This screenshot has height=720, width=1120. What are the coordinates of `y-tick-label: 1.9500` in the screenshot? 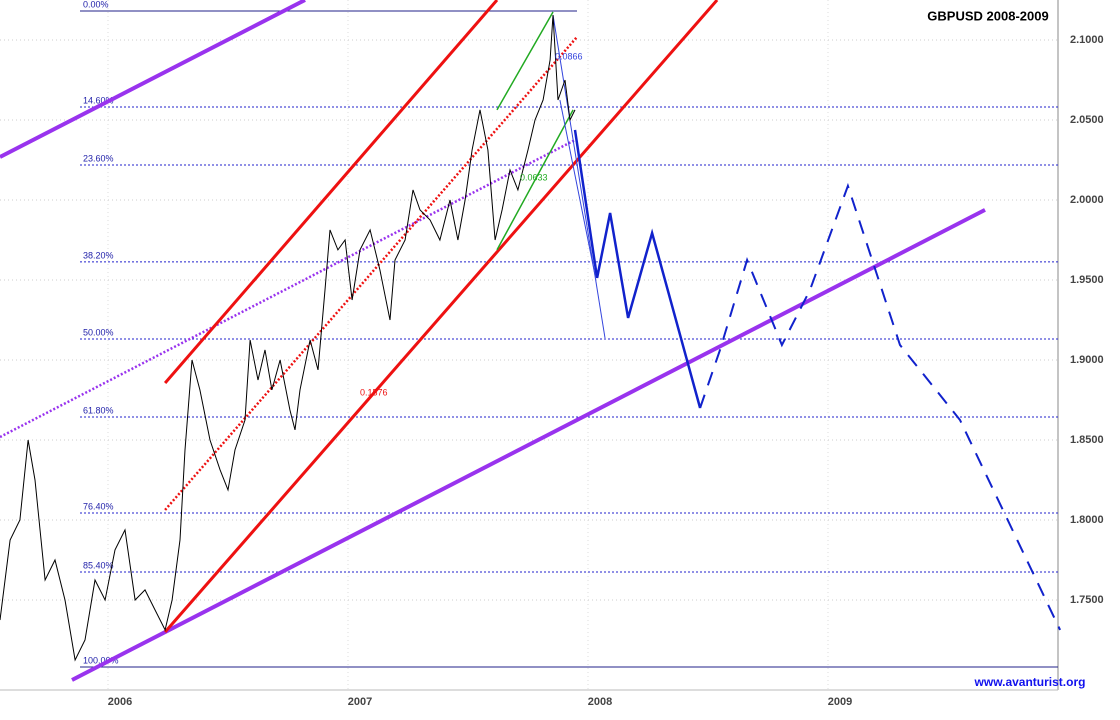 It's located at (1087, 280).